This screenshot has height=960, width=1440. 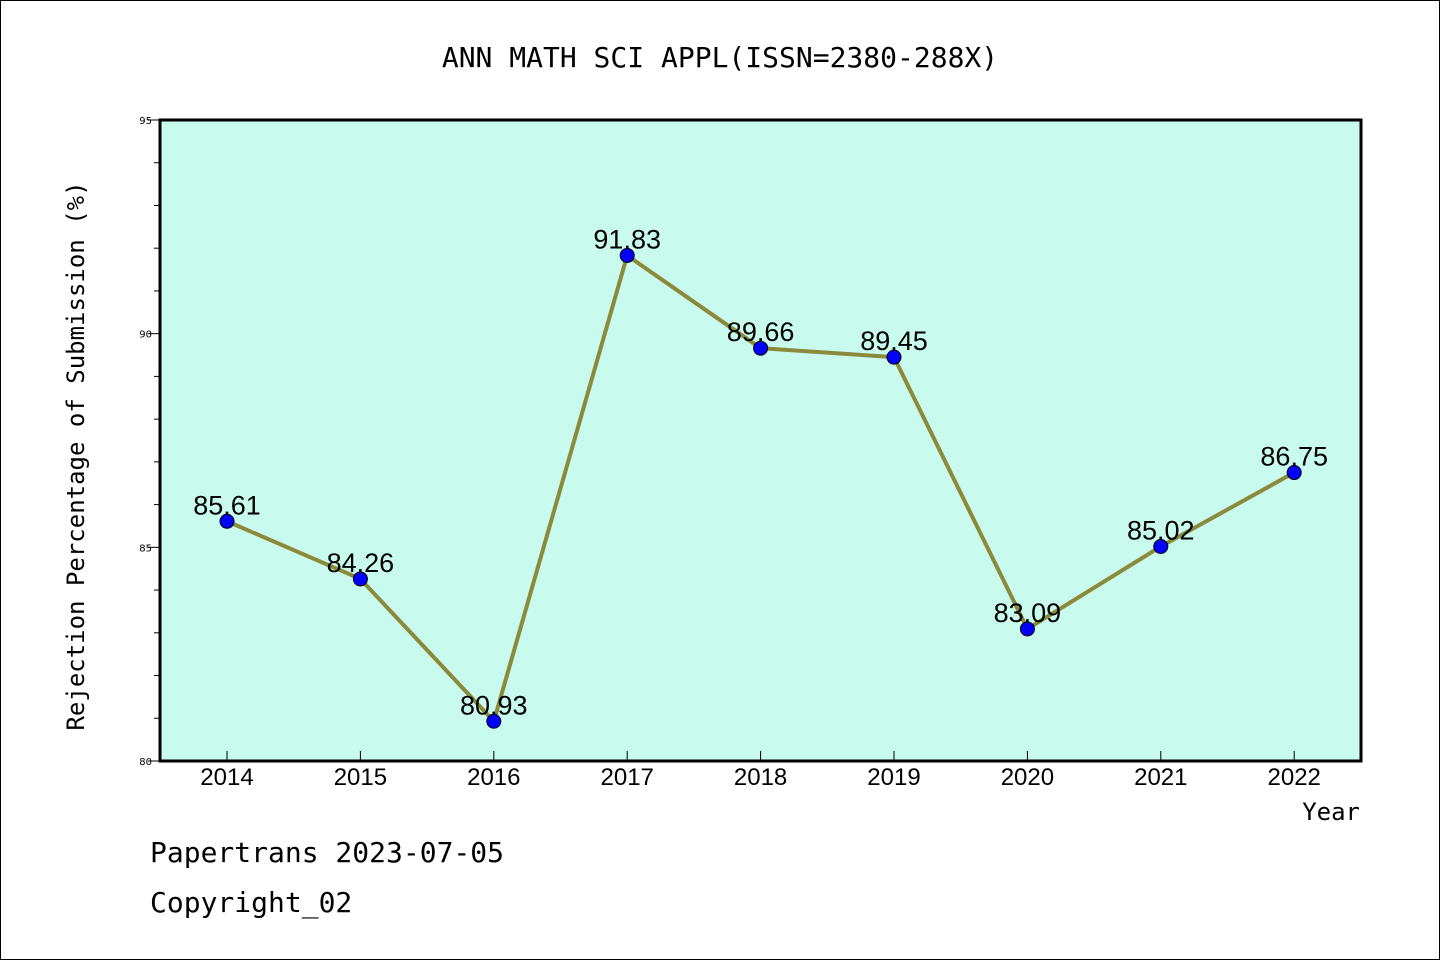 What do you see at coordinates (76, 455) in the screenshot?
I see `y-axis-label: Rejection Percentage of Submission (%)` at bounding box center [76, 455].